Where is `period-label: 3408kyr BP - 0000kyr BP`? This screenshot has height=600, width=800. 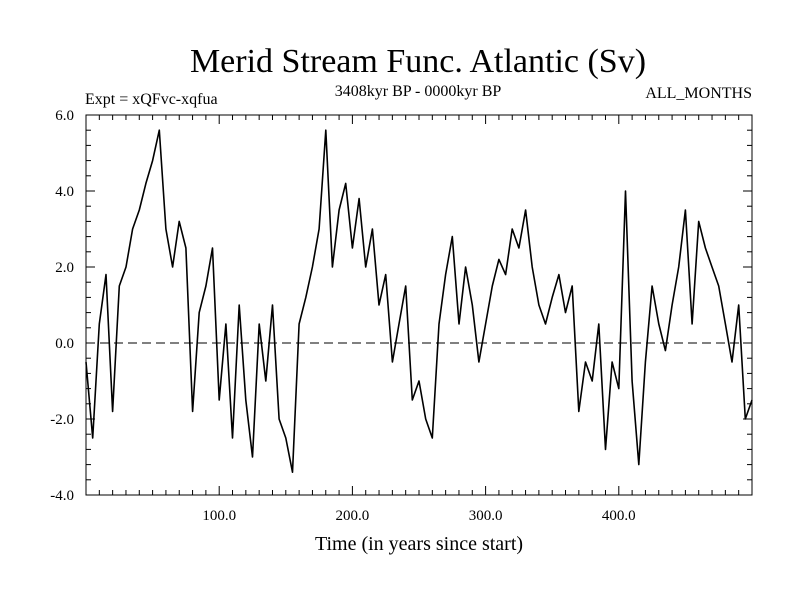
period-label: 3408kyr BP - 0000kyr BP is located at coordinates (418, 91).